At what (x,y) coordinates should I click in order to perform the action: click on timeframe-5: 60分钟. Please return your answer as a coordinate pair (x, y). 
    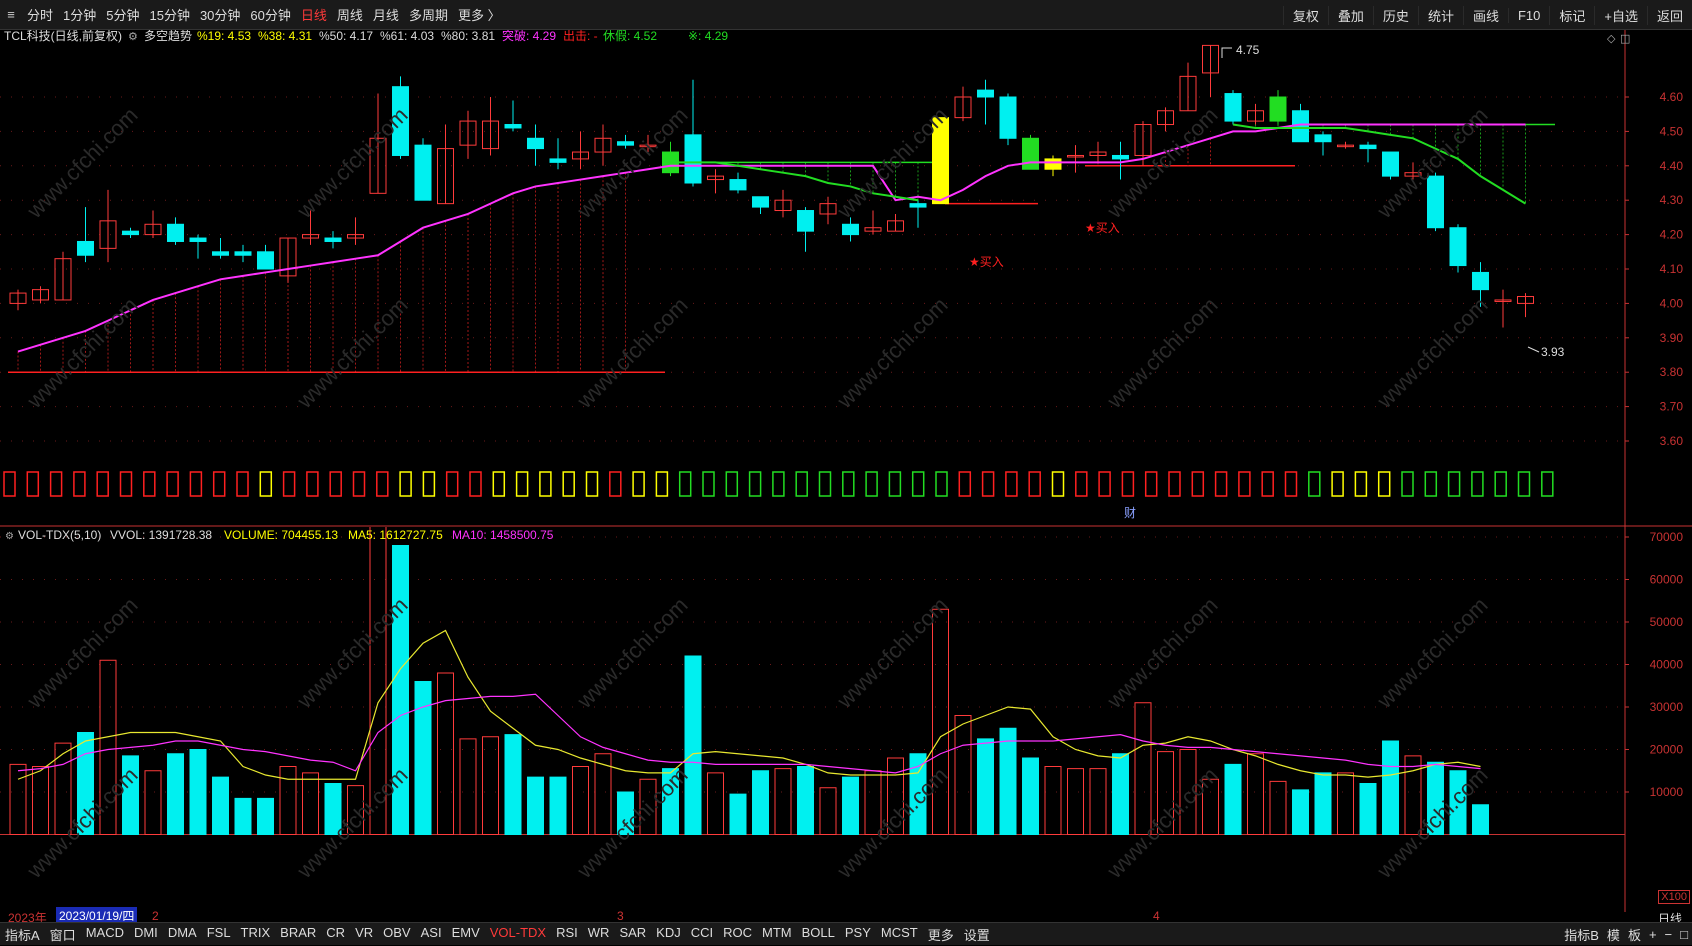
    Looking at the image, I should click on (270, 15).